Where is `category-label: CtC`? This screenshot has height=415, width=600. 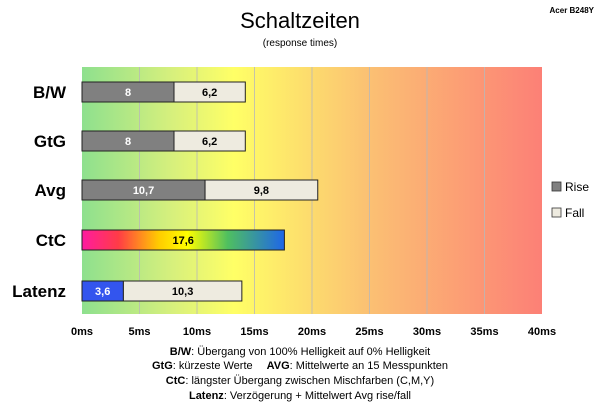
category-label: CtC is located at coordinates (51, 240).